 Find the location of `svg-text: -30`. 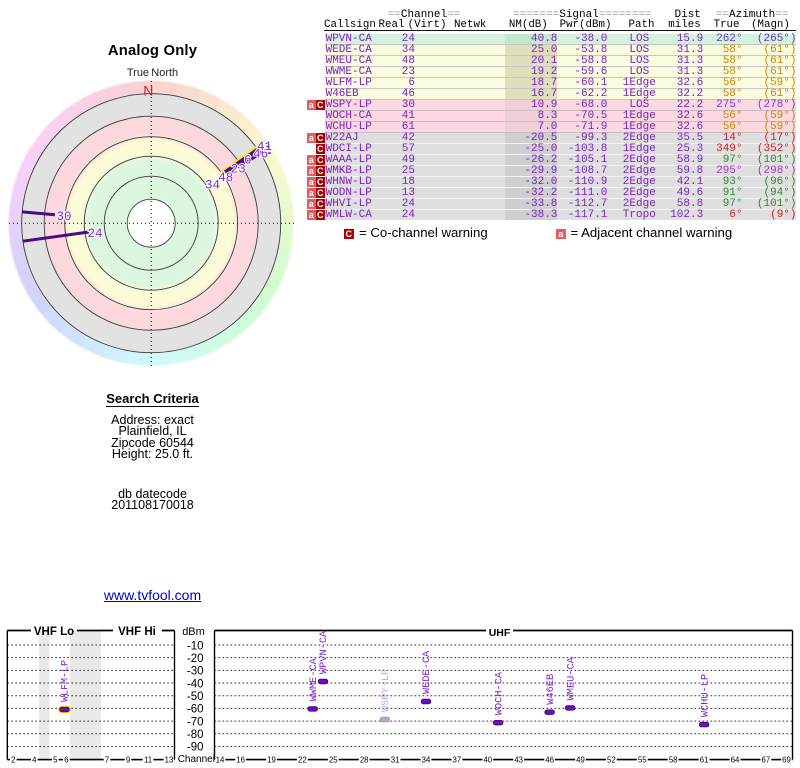

svg-text: -30 is located at coordinates (195, 672).